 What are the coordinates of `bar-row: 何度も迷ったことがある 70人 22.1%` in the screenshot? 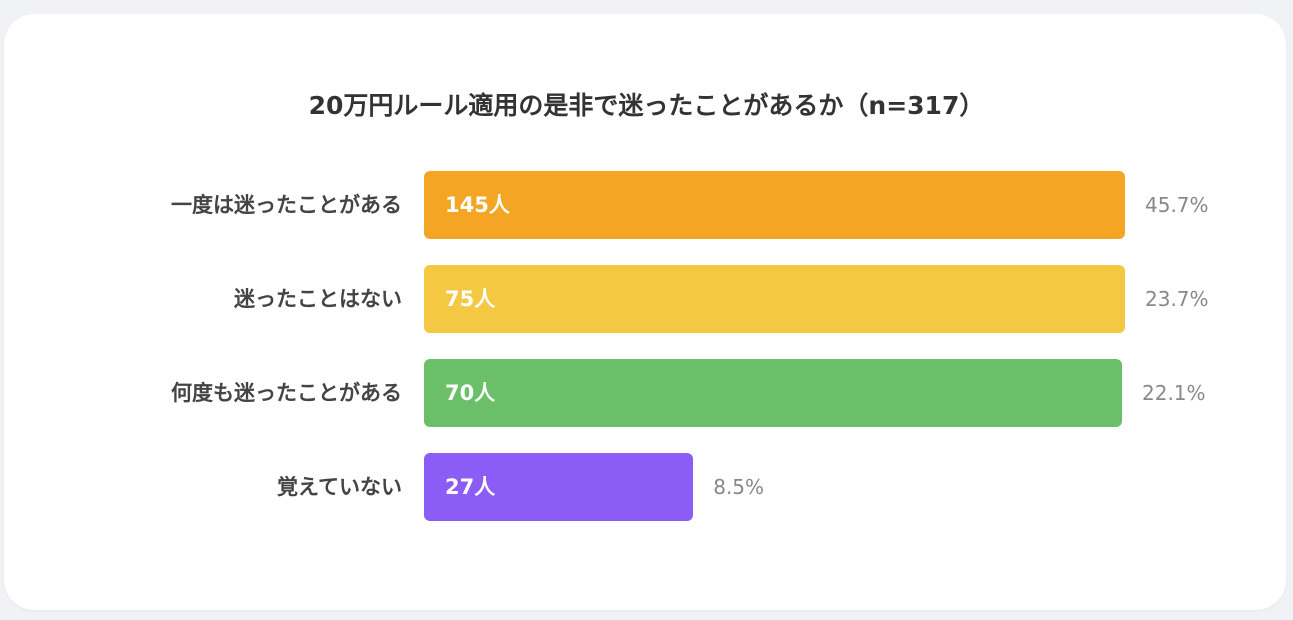 It's located at (646, 393).